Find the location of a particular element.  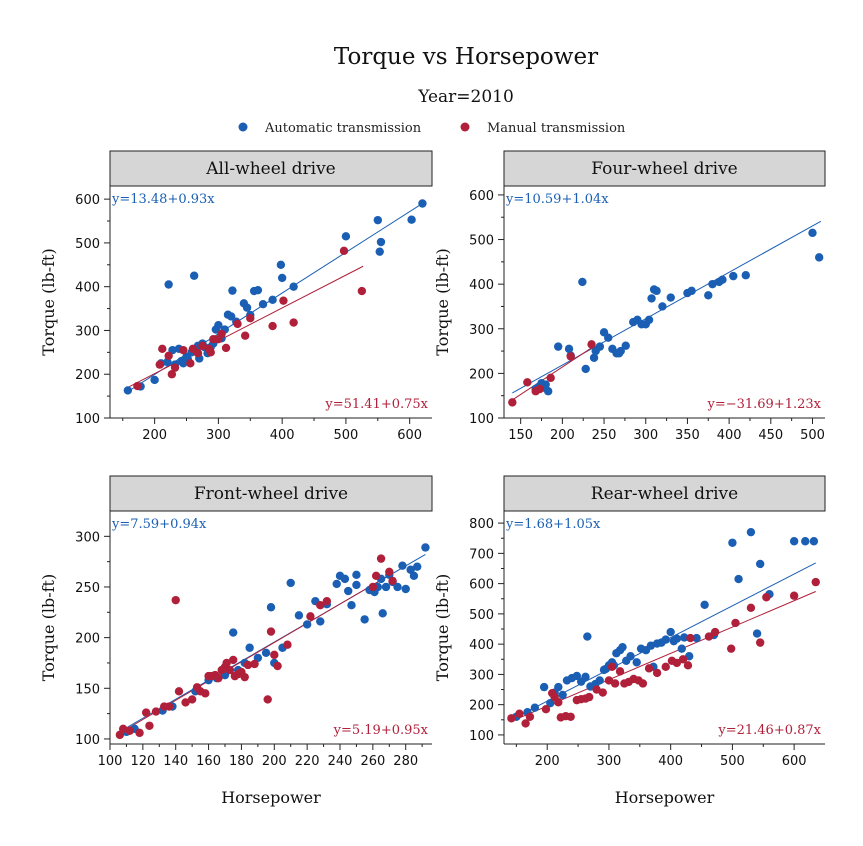

x-tick-label: 140 is located at coordinates (175, 761).